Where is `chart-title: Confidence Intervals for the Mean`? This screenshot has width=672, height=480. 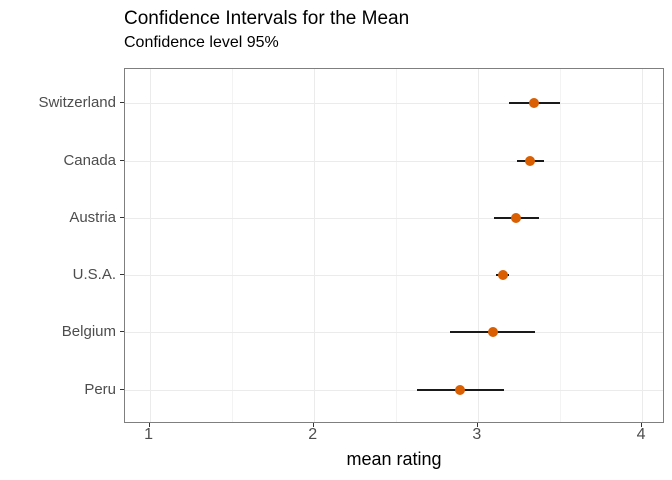 chart-title: Confidence Intervals for the Mean is located at coordinates (267, 18).